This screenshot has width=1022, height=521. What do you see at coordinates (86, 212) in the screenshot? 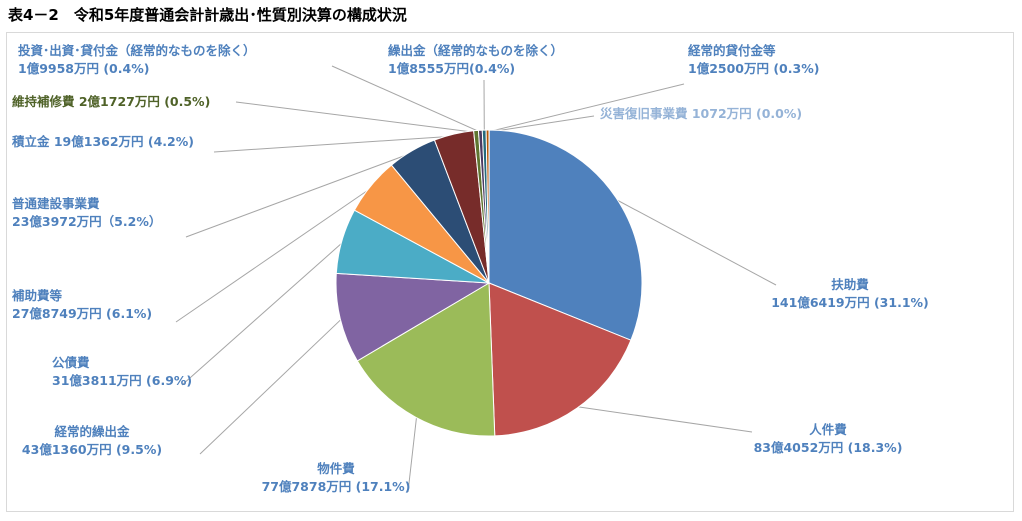
I see `slice-label-7: 普通建設事業費 23億3972万円（5.2%）` at bounding box center [86, 212].